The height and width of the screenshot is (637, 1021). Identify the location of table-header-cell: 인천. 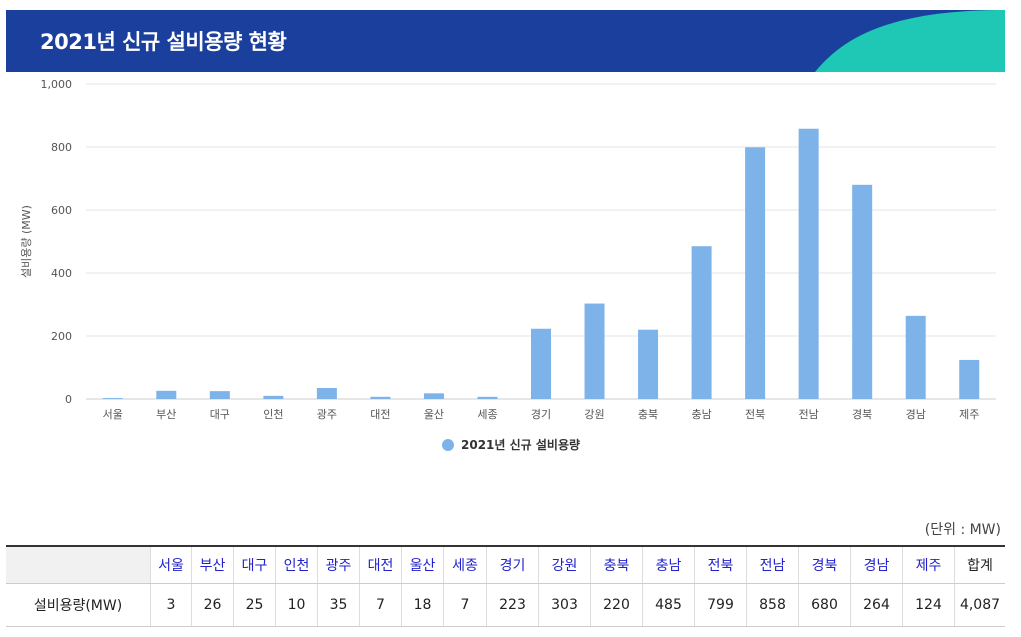
(296, 564).